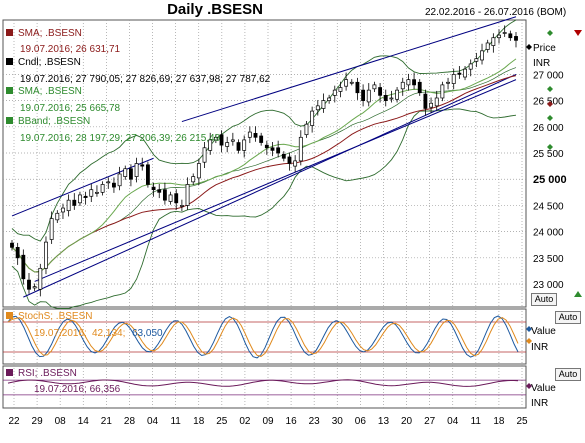 This screenshot has height=443, width=585. Describe the element at coordinates (543, 388) in the screenshot. I see `rsi-value-label: Value` at that location.